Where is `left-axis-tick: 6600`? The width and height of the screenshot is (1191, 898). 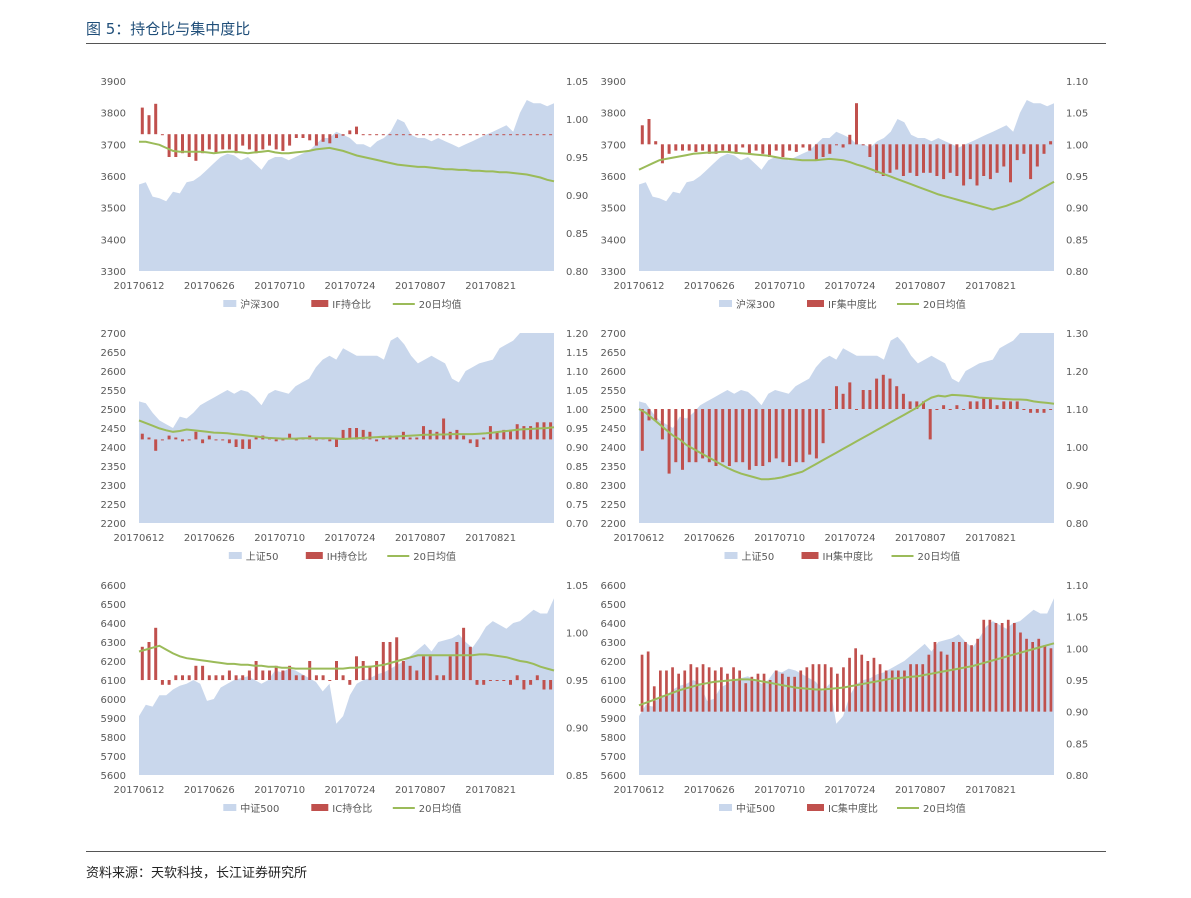 left-axis-tick: 6600 is located at coordinates (113, 586).